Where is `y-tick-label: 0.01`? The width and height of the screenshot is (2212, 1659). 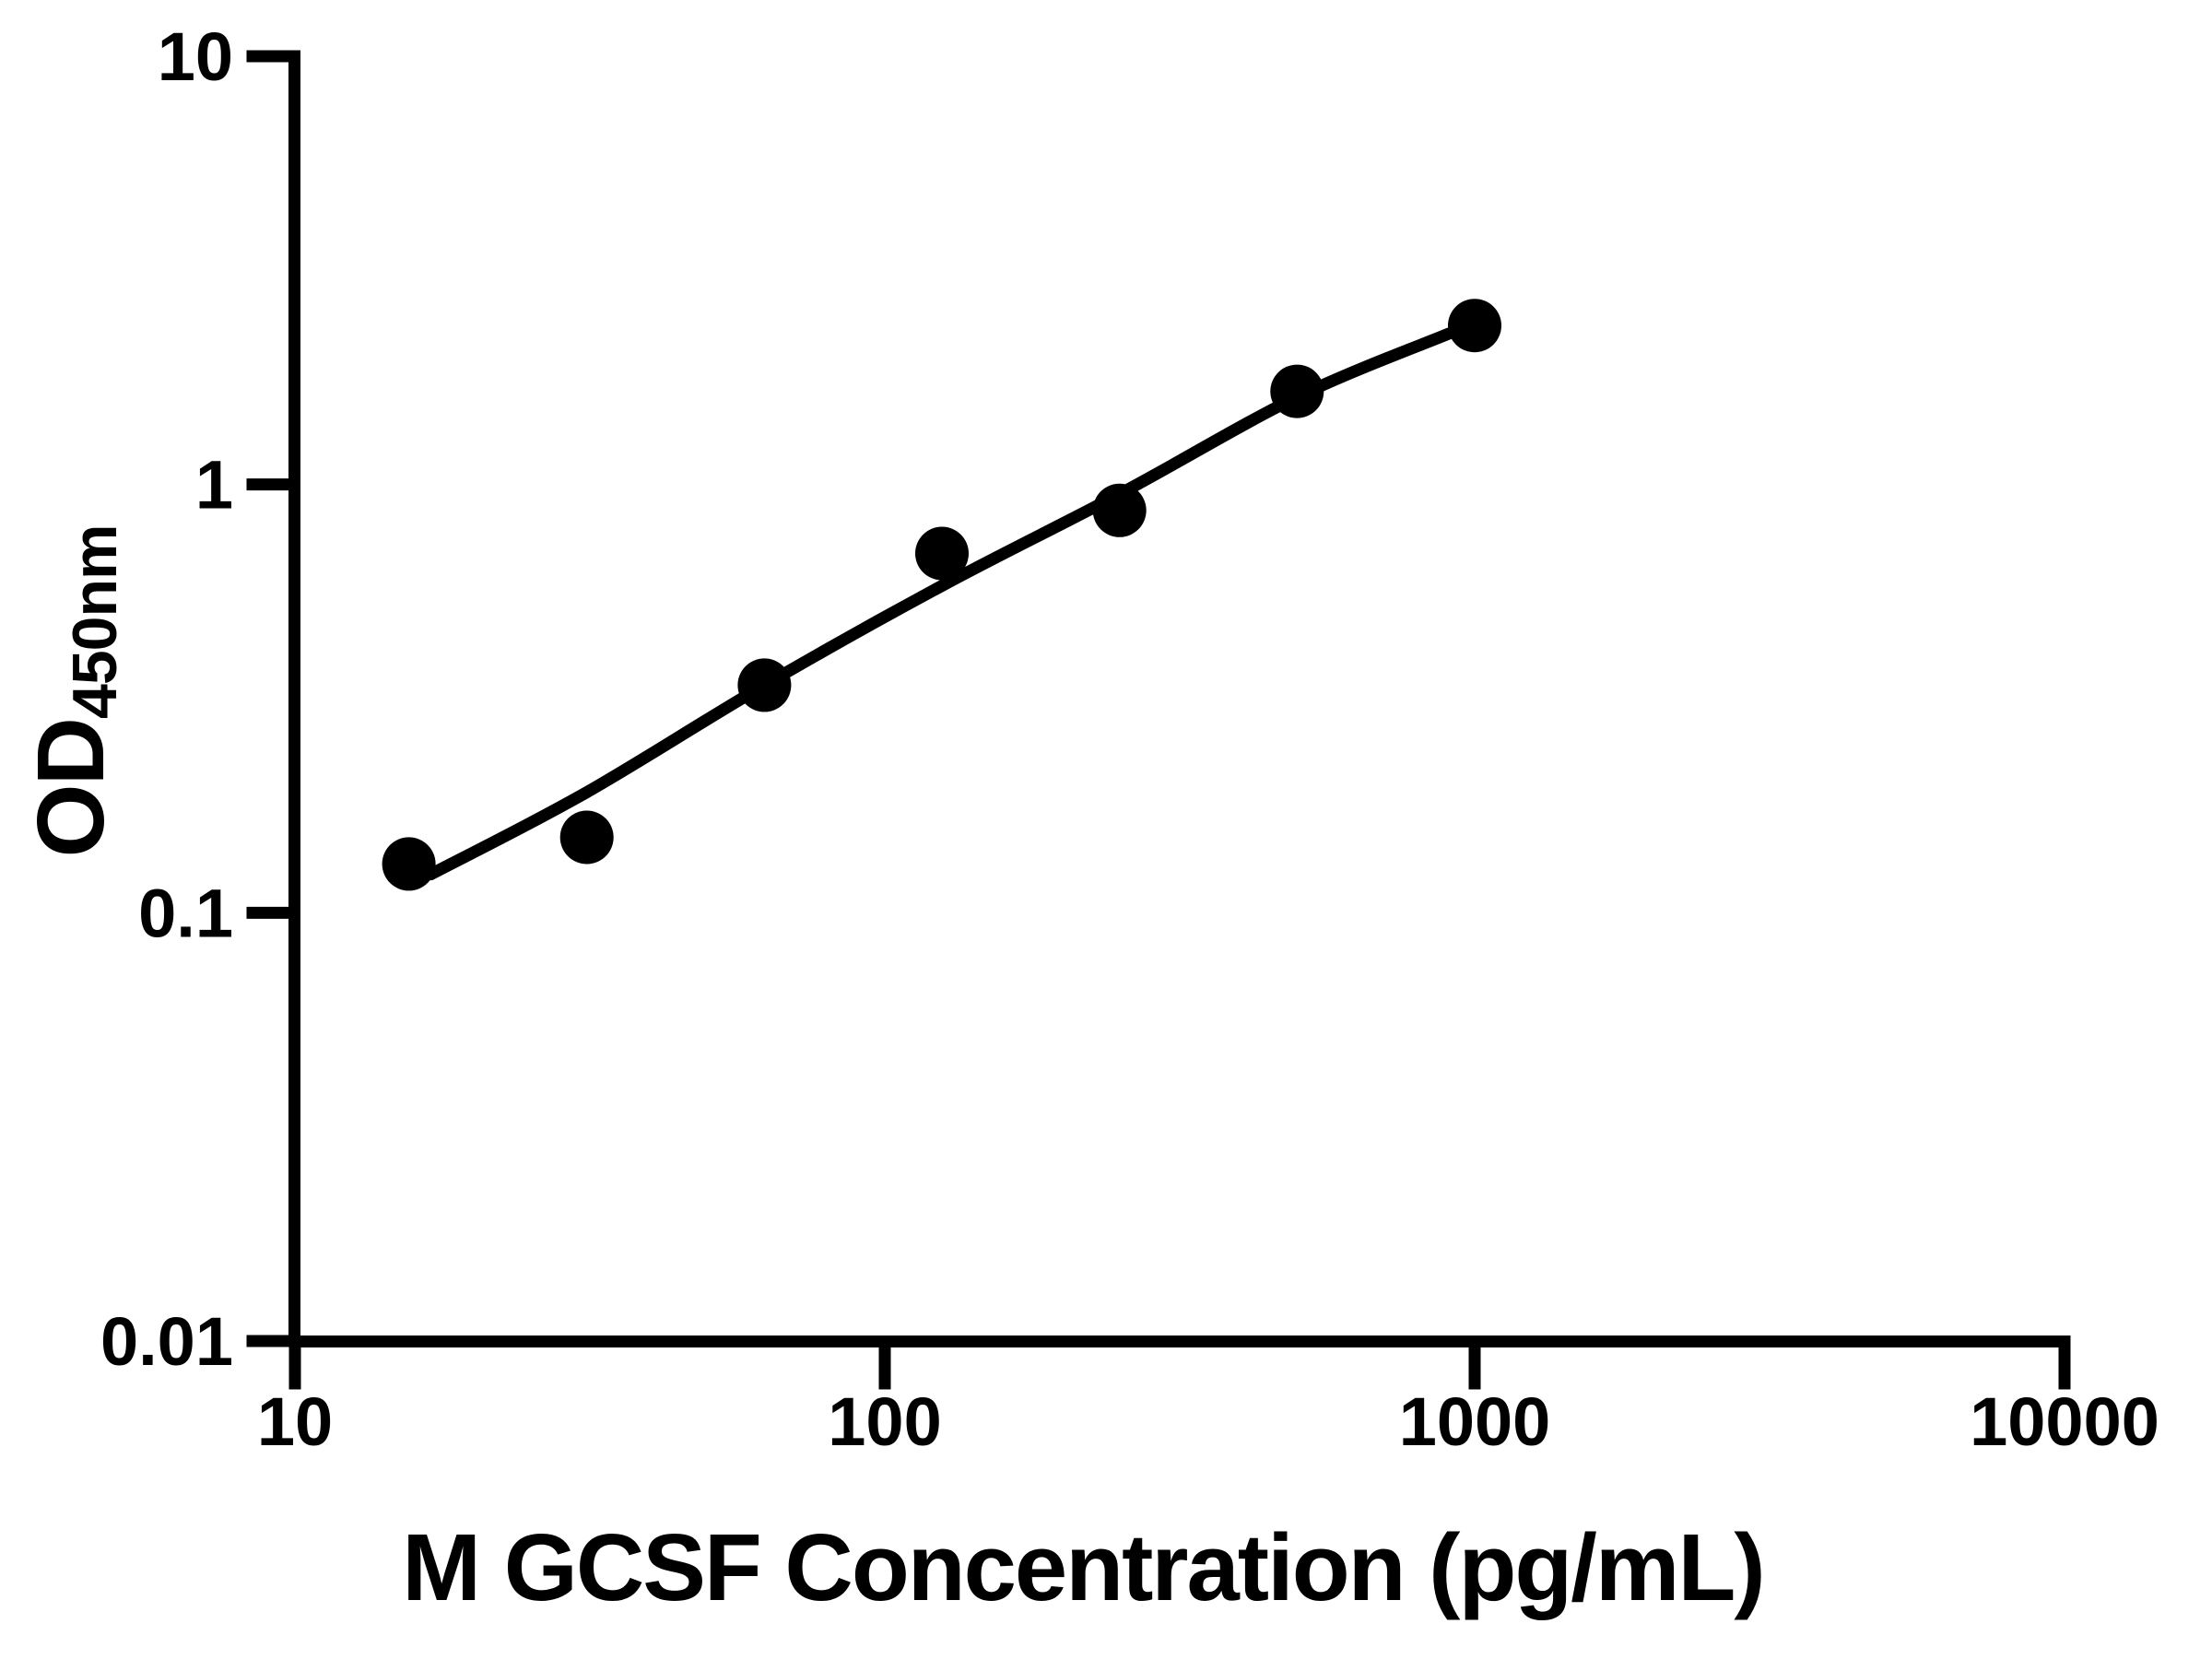 y-tick-label: 0.01 is located at coordinates (166, 1341).